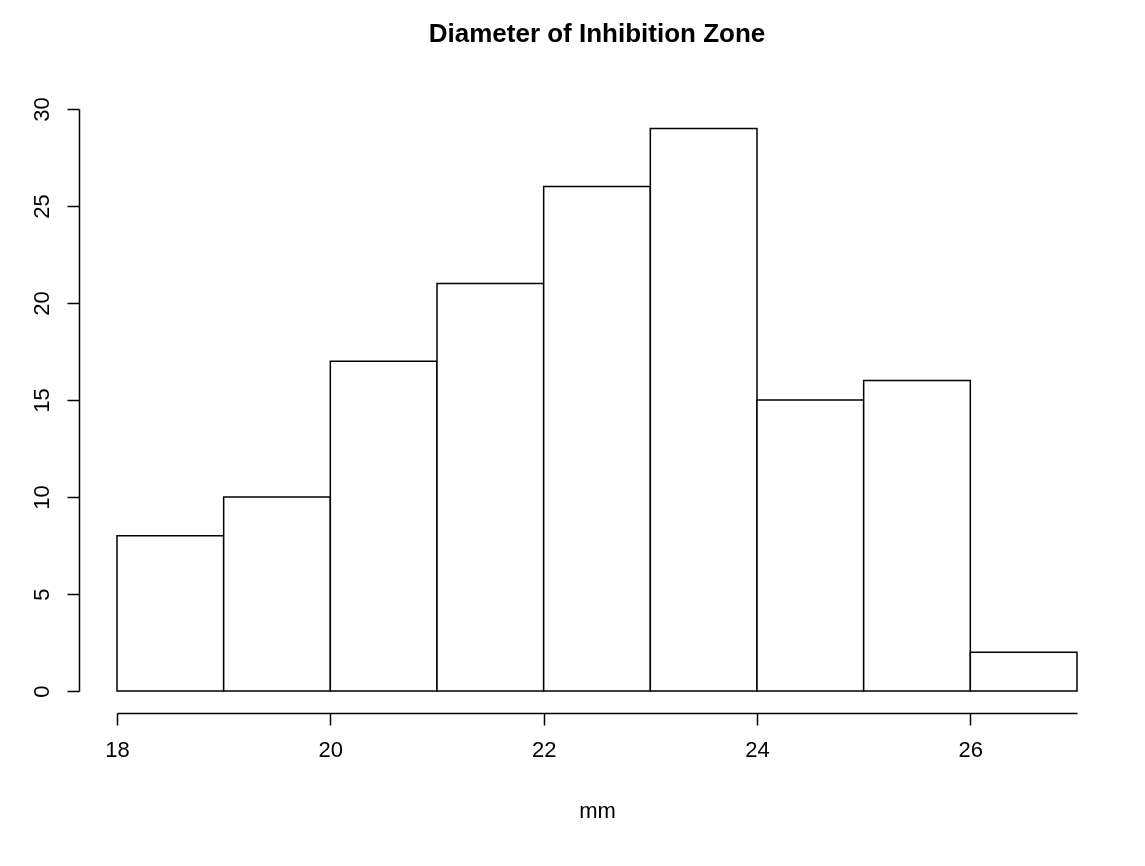  What do you see at coordinates (544, 749) in the screenshot?
I see `x-tick-label: 22` at bounding box center [544, 749].